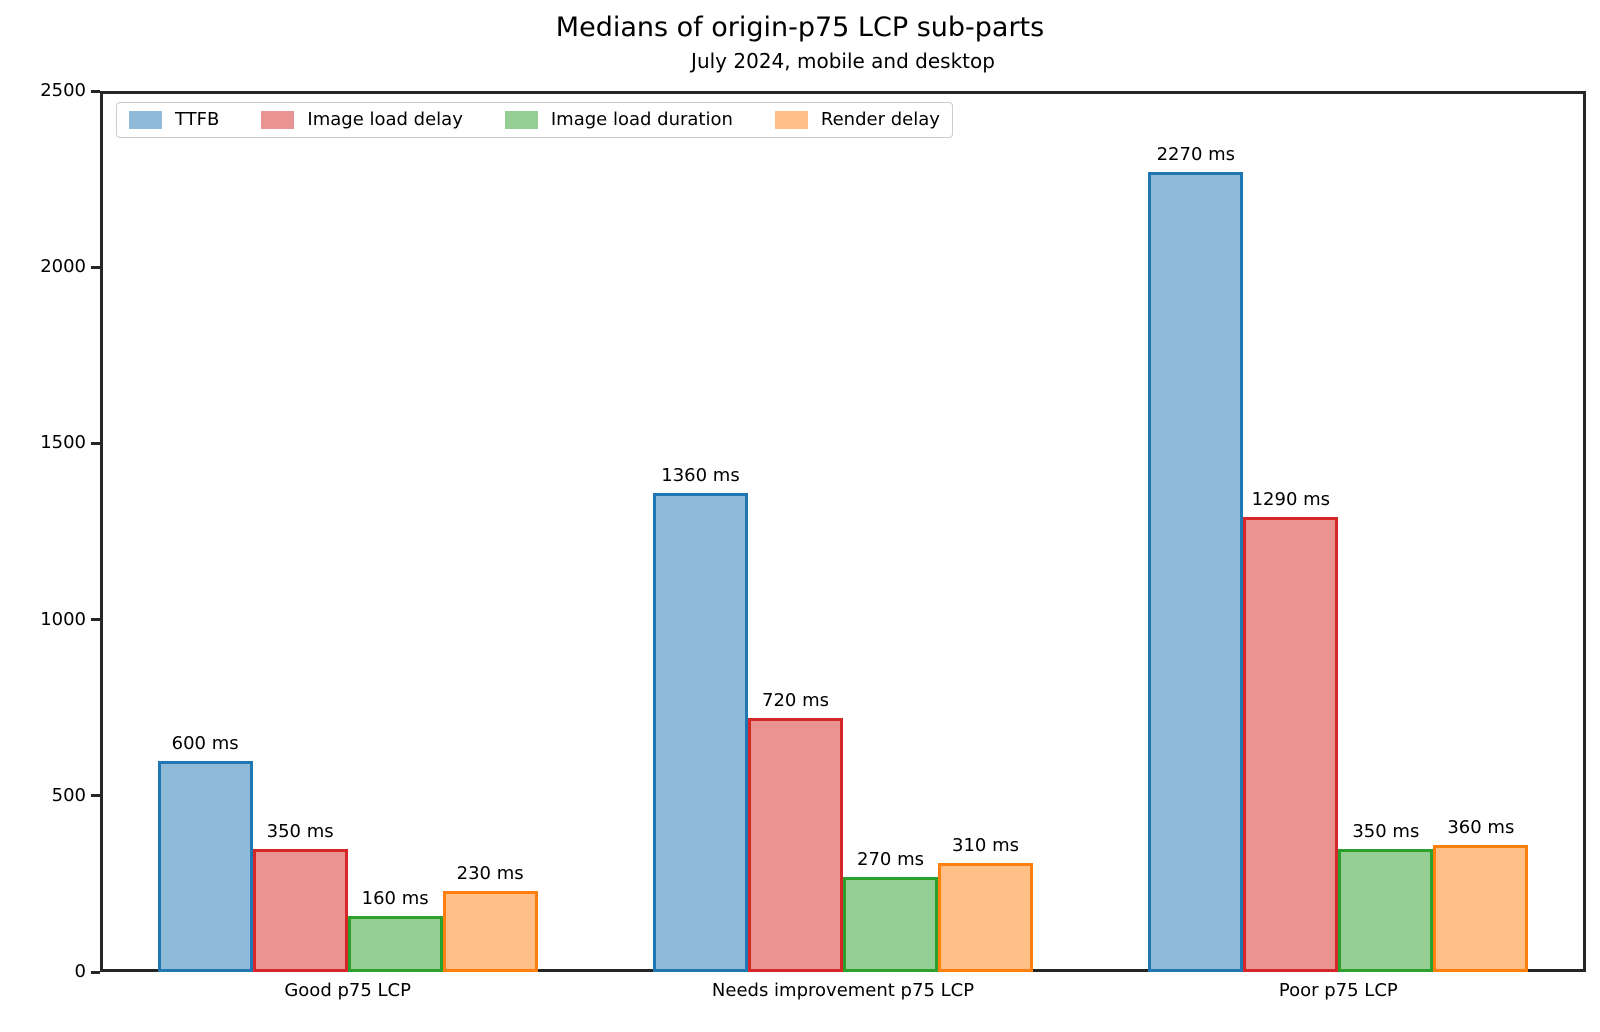 The width and height of the screenshot is (1600, 1032). What do you see at coordinates (843, 61) in the screenshot?
I see `chart-subtitle: July 2024, mobile and desktop` at bounding box center [843, 61].